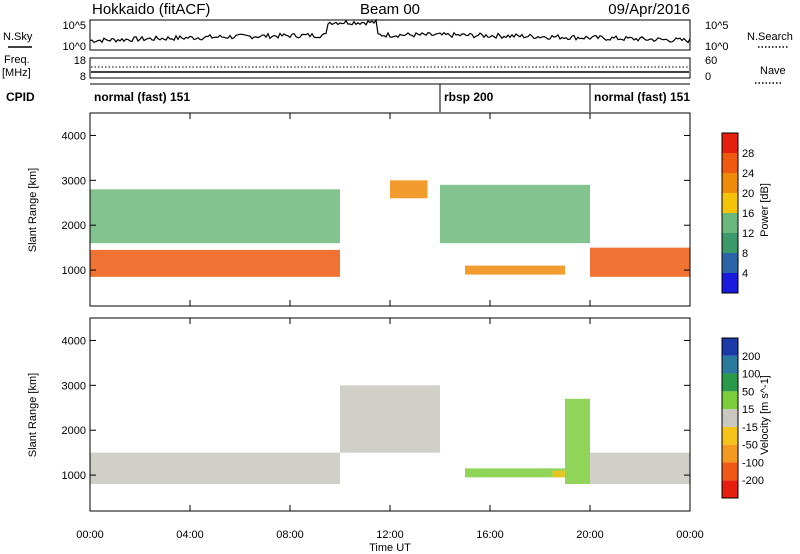 Image resolution: width=800 pixels, height=554 pixels. Describe the element at coordinates (74, 47) in the screenshot. I see `nsky-tick-bottom: 10^0` at that location.